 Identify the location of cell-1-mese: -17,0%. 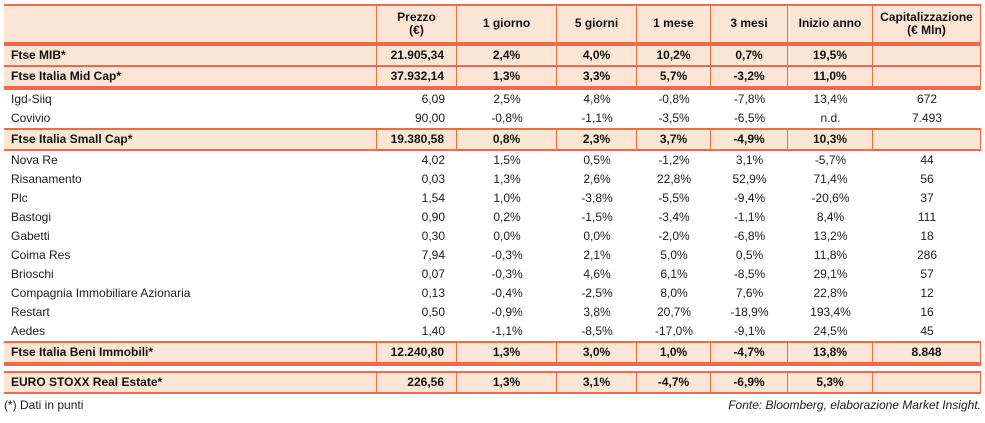
(674, 330).